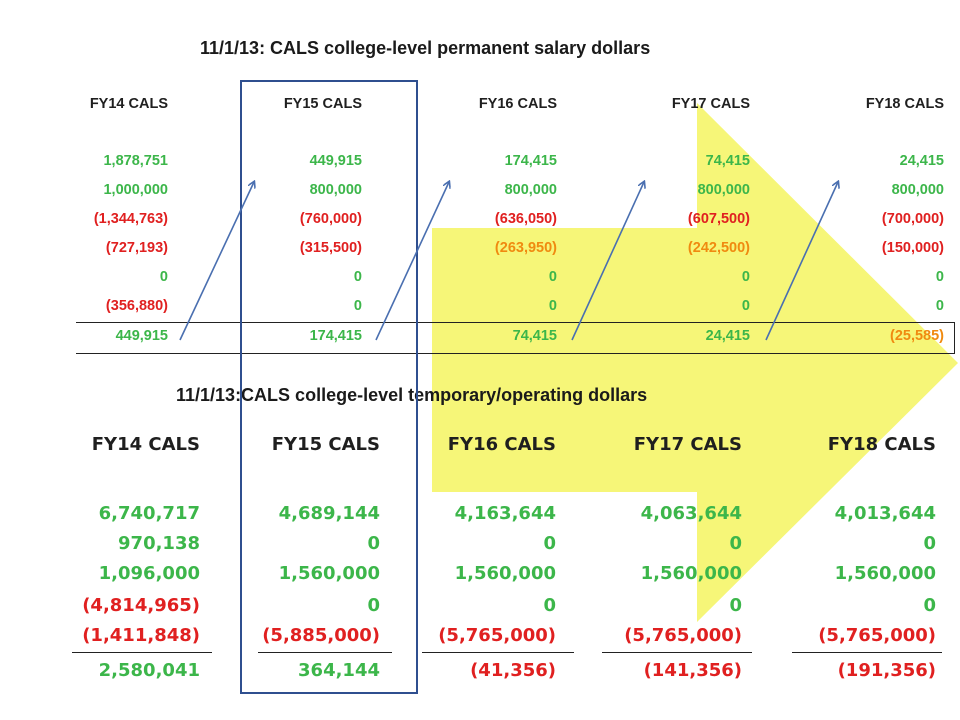 The width and height of the screenshot is (960, 720). I want to click on temporary-header-fy17: FY17 CALS, so click(687, 444).